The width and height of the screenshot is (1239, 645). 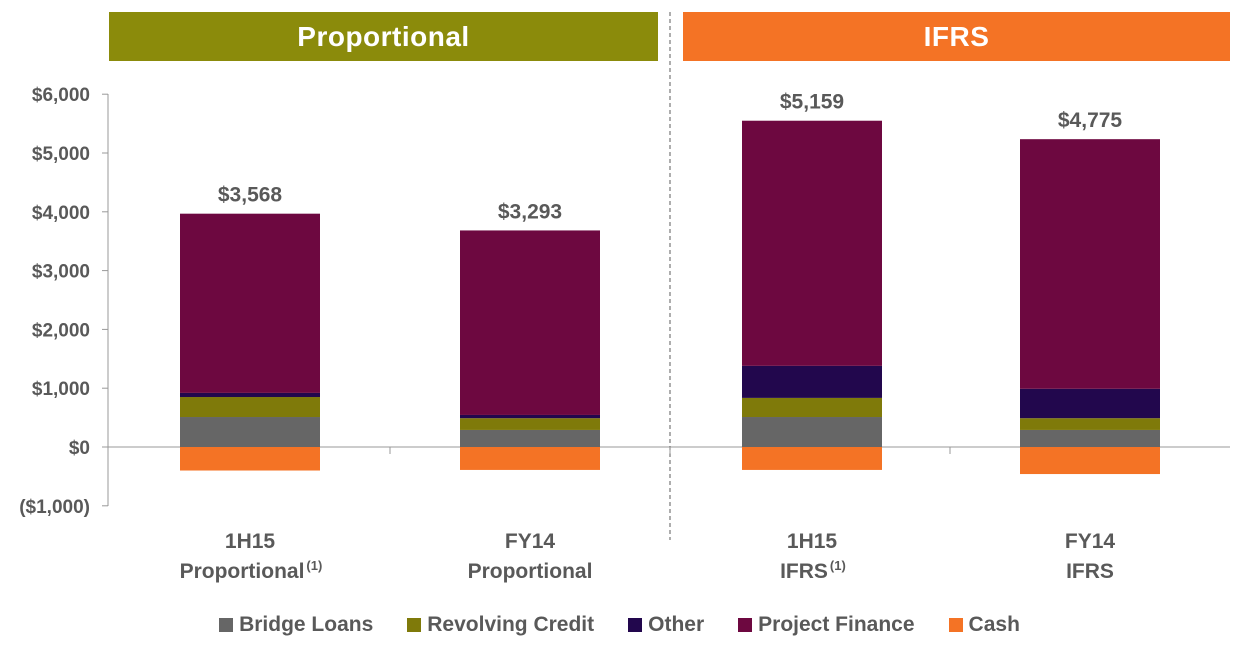 I want to click on y-tick-label: $2,000, so click(x=61, y=330).